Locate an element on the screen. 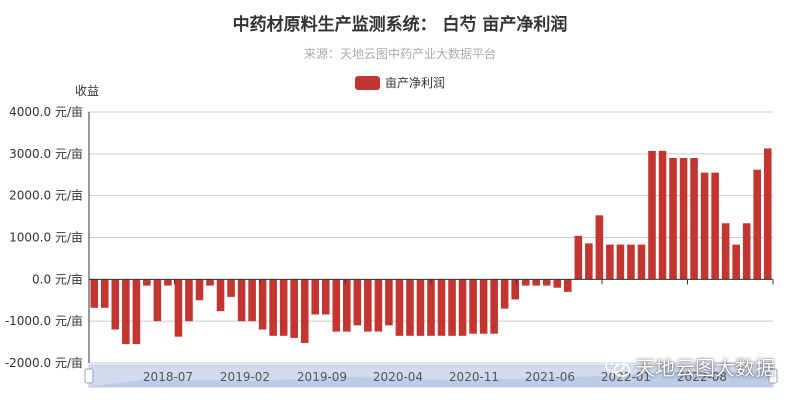 This screenshot has width=800, height=400. watermark-text: 天地云图大数据 is located at coordinates (705, 368).